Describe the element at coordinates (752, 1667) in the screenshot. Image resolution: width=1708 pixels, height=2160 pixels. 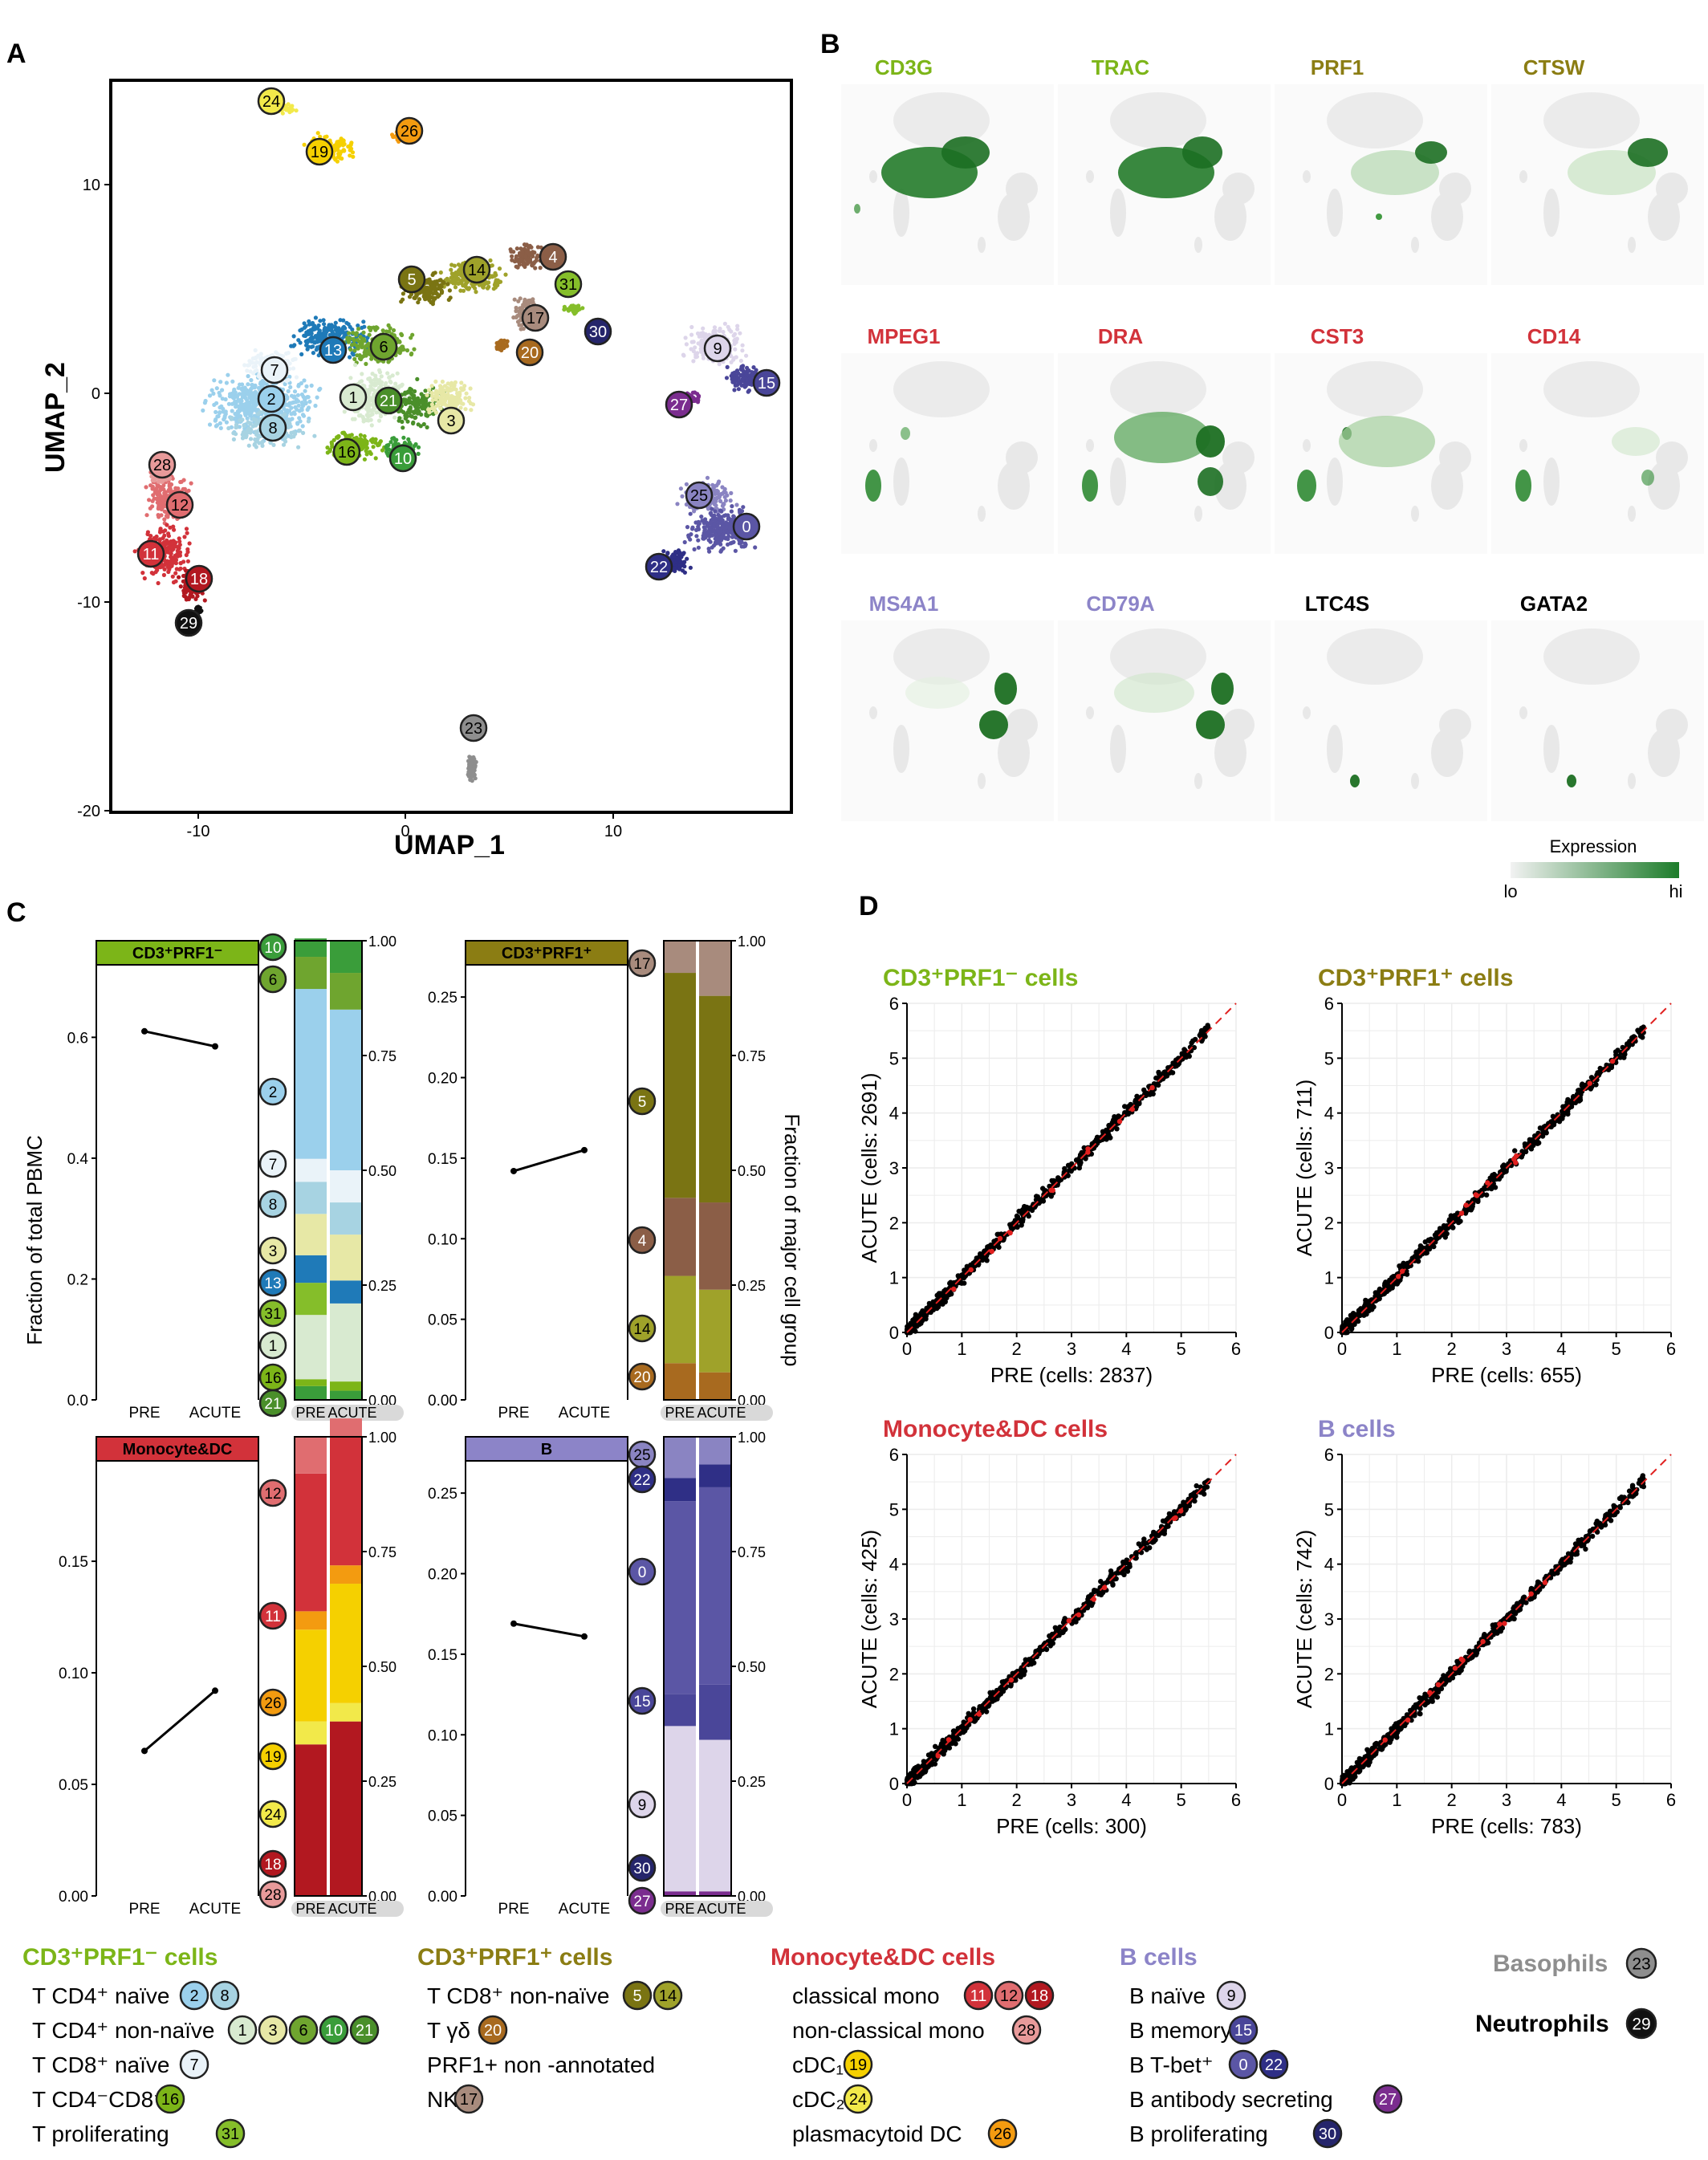
I see `c-bar-tick: 0.50` at that location.